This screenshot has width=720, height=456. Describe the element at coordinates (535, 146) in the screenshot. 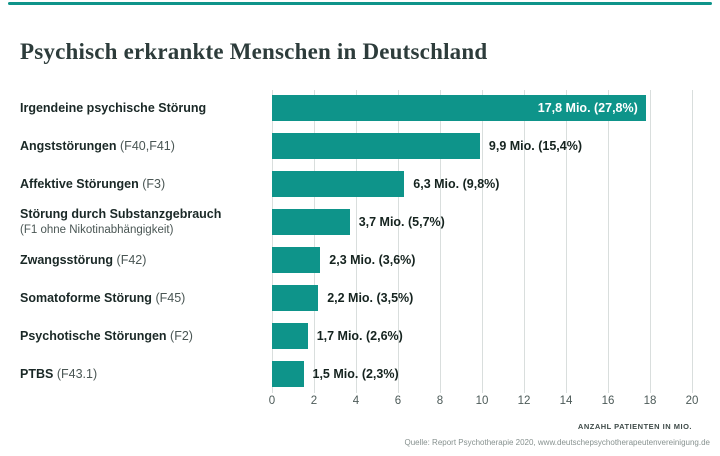

I see `value-label: 9,9 Mio. (15,4%)` at that location.